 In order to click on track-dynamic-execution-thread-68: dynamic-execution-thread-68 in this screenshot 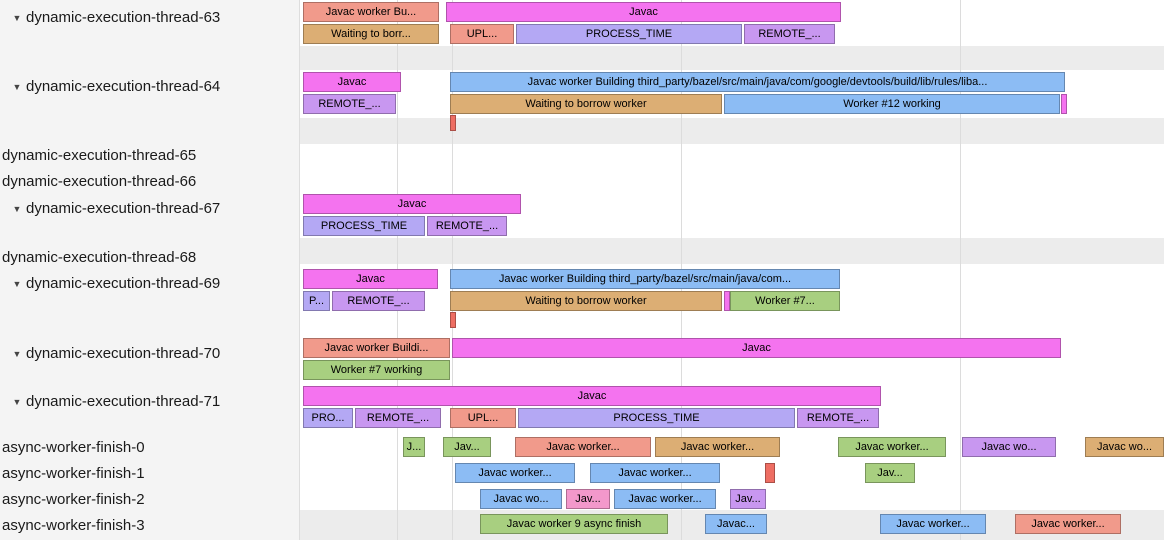, I will do `click(151, 258)`.